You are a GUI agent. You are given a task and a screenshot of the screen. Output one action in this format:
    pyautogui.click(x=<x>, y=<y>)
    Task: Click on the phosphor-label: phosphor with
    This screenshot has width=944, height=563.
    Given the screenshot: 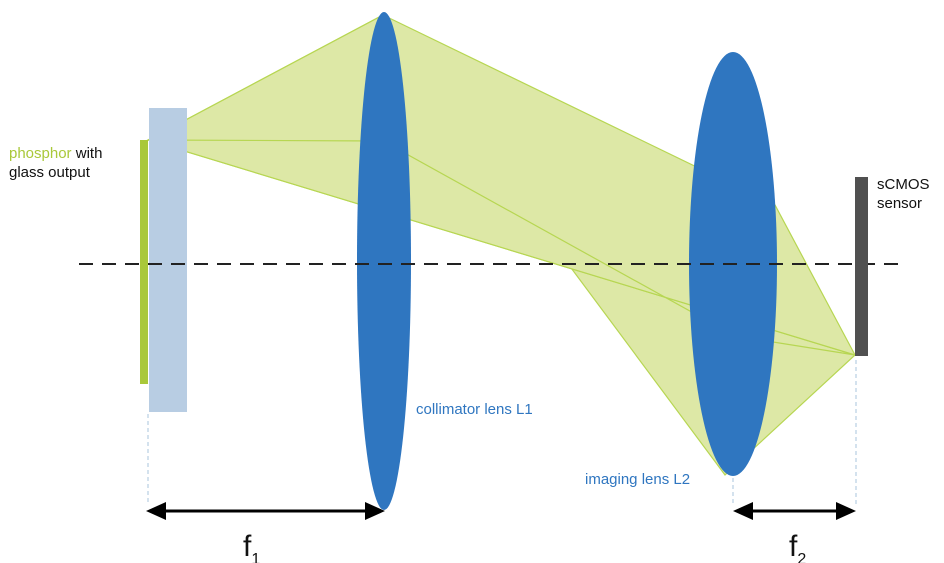 What is the action you would take?
    pyautogui.click(x=55, y=153)
    